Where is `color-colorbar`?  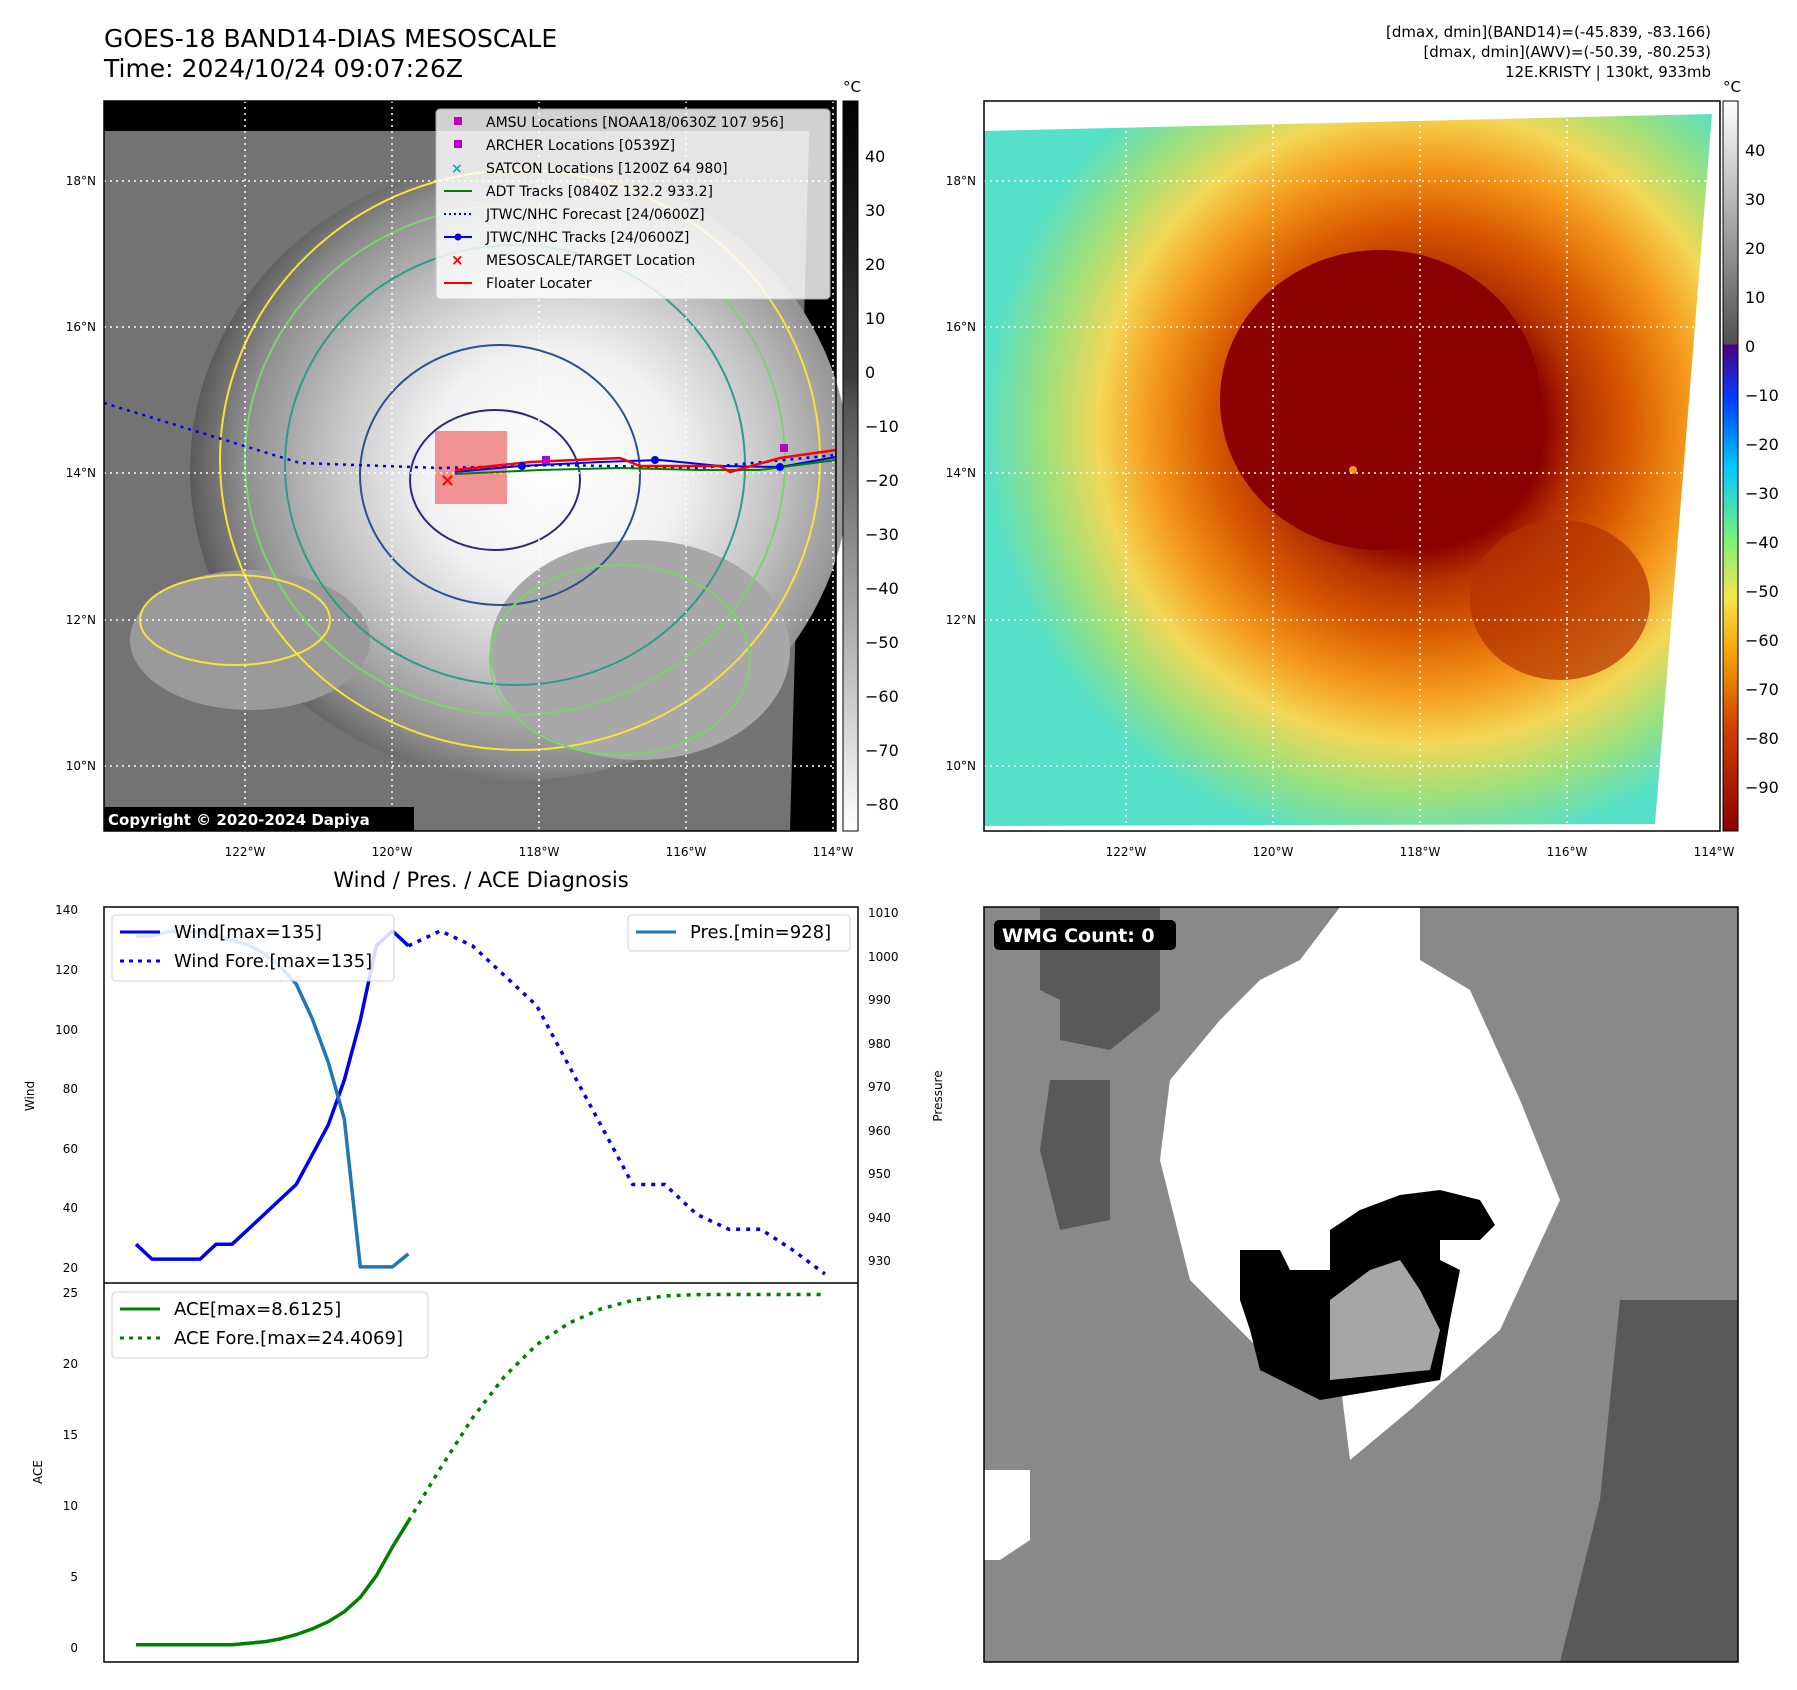
color-colorbar is located at coordinates (1730, 466).